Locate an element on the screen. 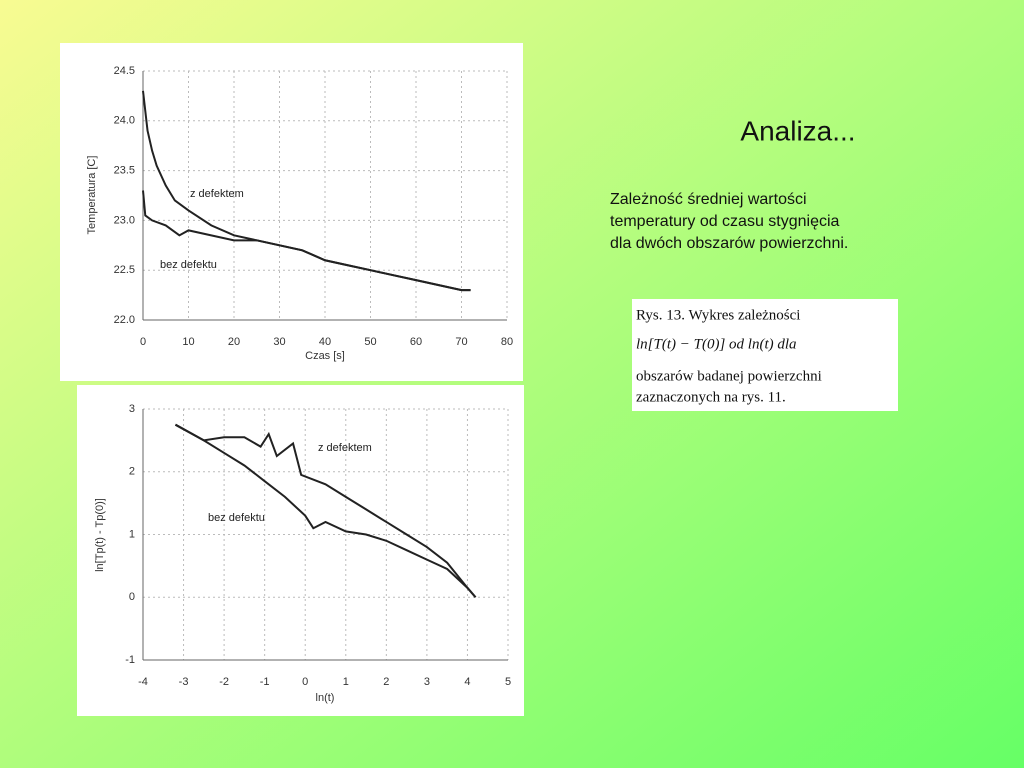 Image resolution: width=1024 pixels, height=768 pixels. x-tick-label: 50 is located at coordinates (370, 342).